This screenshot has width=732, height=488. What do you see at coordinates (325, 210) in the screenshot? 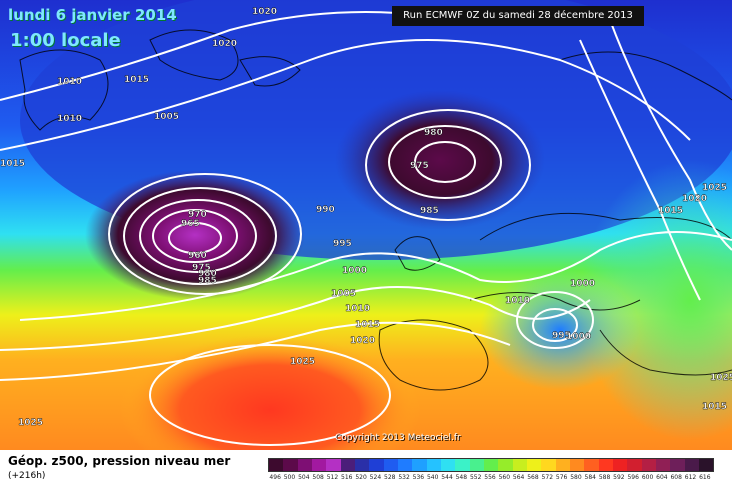
I see `isobar-label: 990` at bounding box center [325, 210].